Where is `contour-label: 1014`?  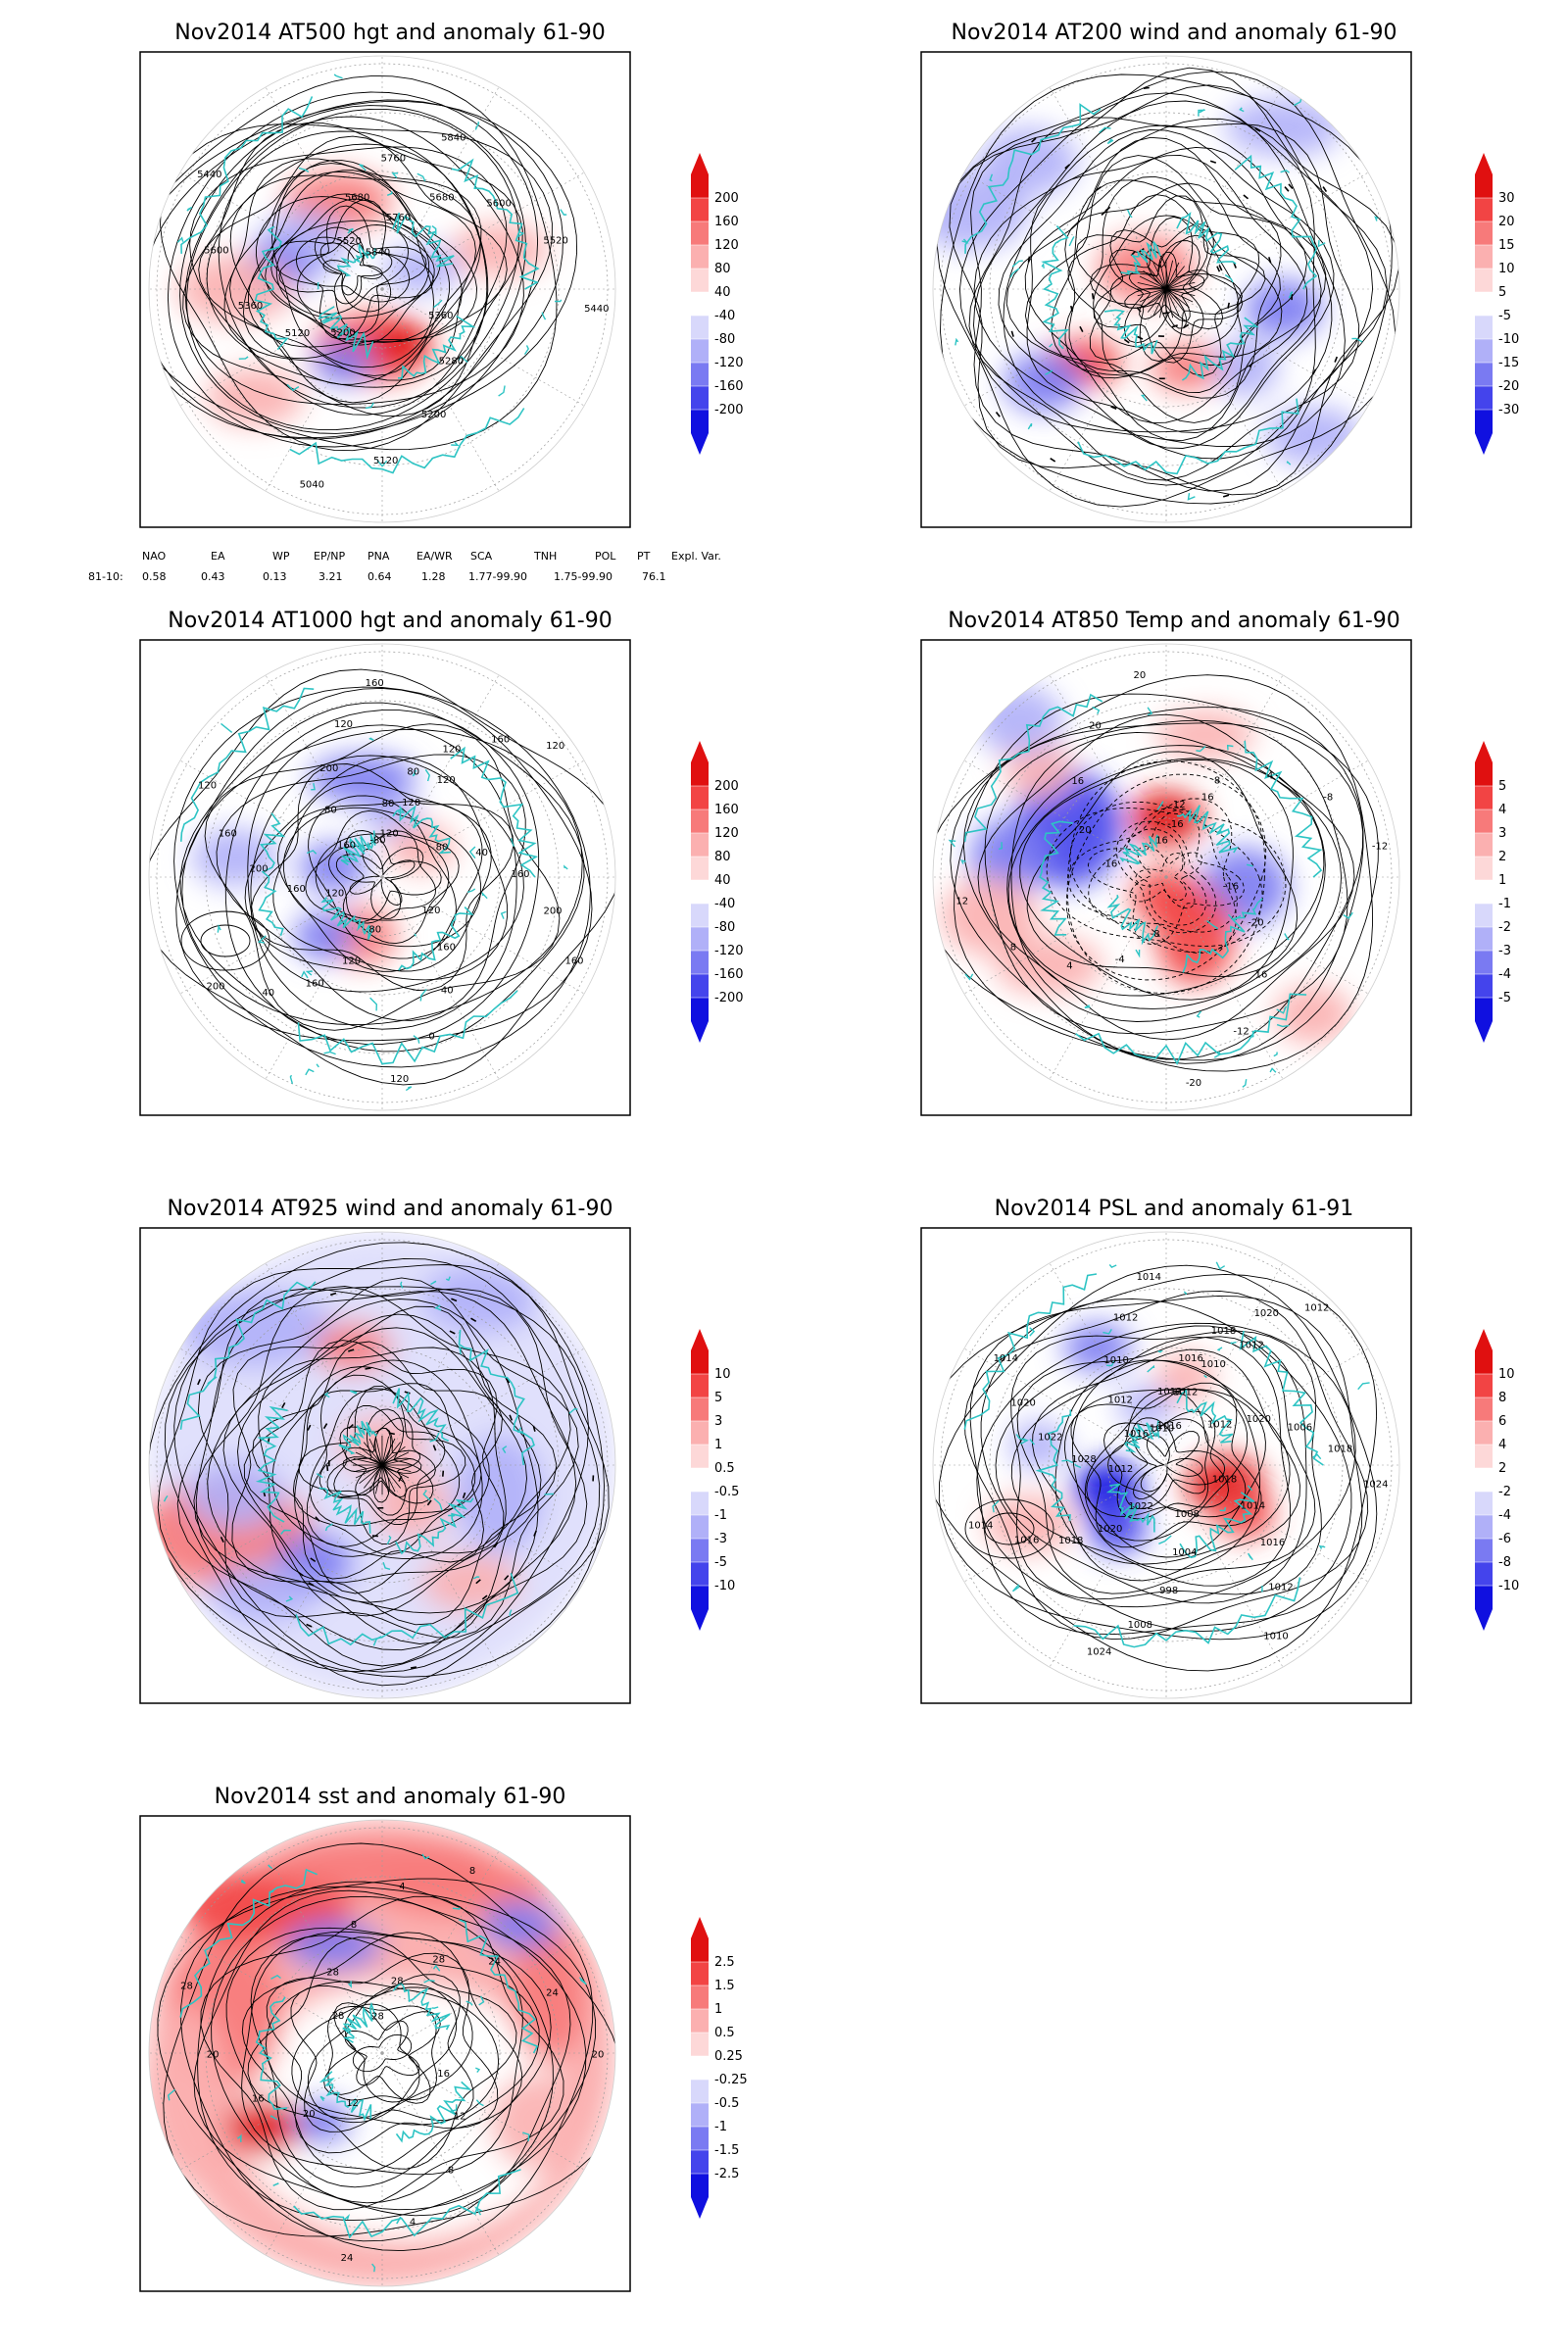
contour-label: 1014 is located at coordinates (1253, 1506).